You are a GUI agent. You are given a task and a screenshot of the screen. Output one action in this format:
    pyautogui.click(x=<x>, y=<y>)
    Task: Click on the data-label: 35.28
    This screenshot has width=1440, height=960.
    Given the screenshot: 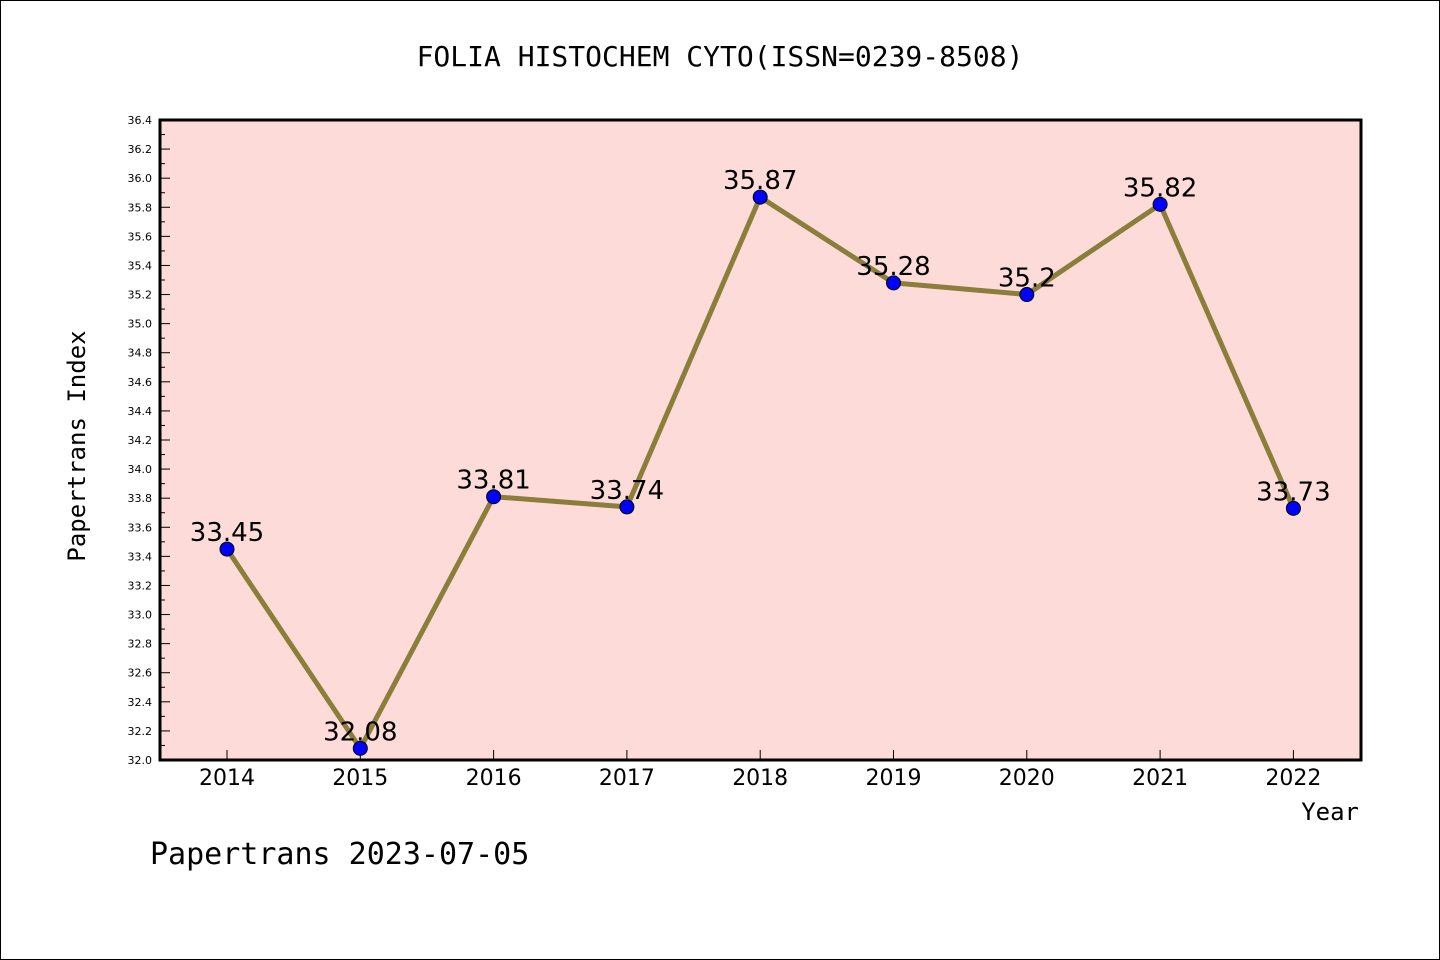 What is the action you would take?
    pyautogui.click(x=893, y=267)
    